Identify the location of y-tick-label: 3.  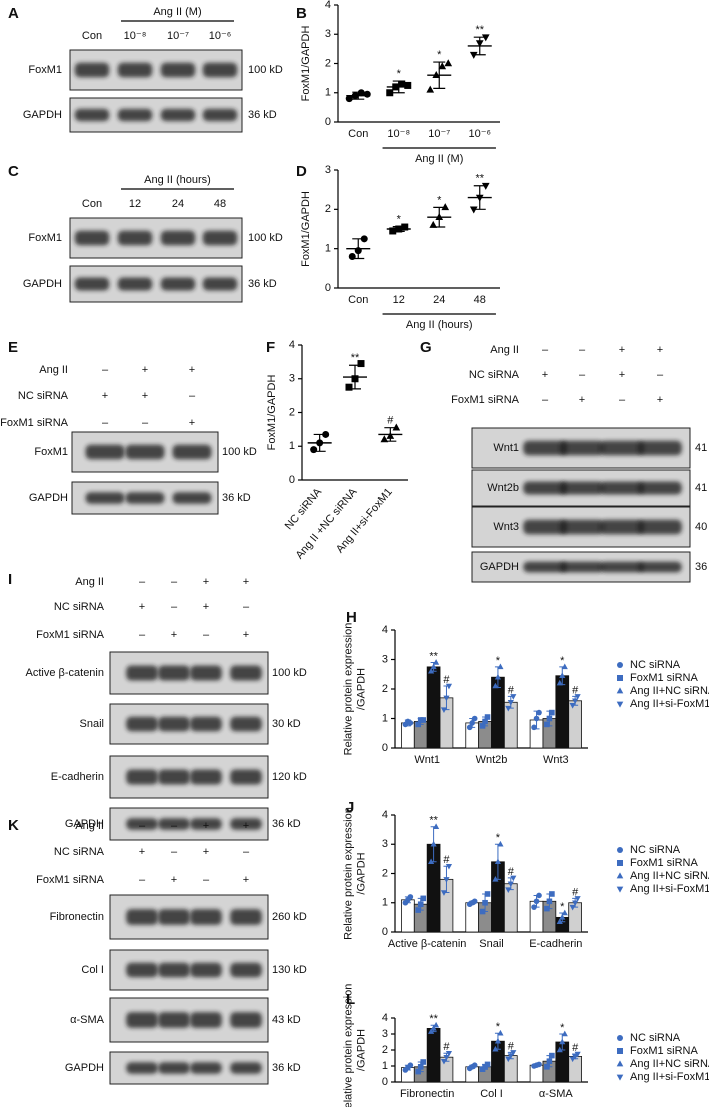
(385, 659).